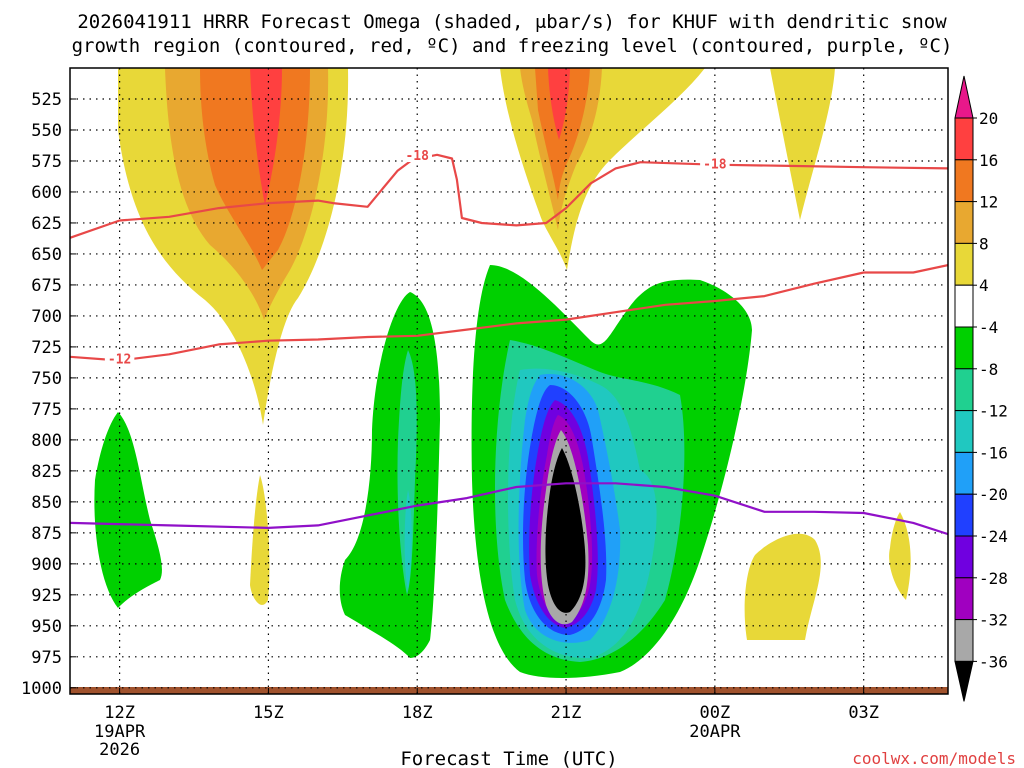 Image resolution: width=1024 pixels, height=768 pixels. What do you see at coordinates (964, 640) in the screenshot?
I see `colorbar-band--36--32` at bounding box center [964, 640].